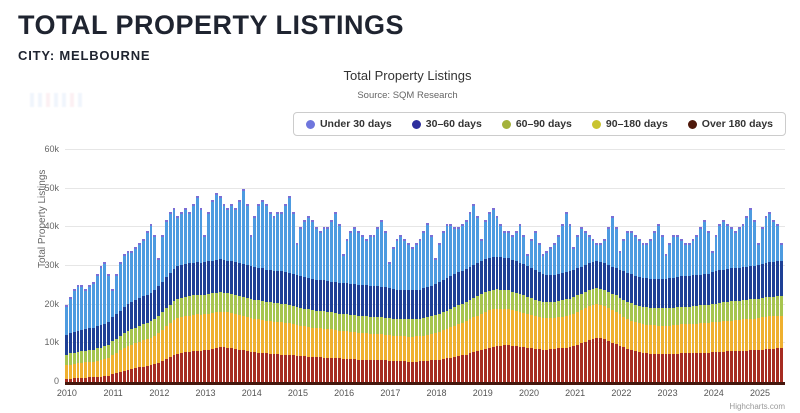 This screenshot has height=413, width=800. What do you see at coordinates (730, 124) in the screenshot?
I see `legend-item-5: Over 180 days` at bounding box center [730, 124].